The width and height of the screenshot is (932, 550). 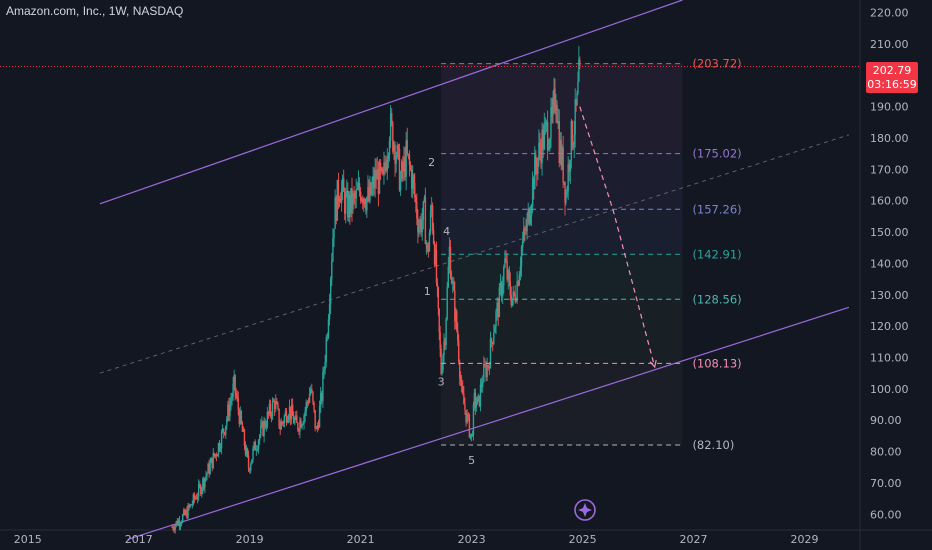 What do you see at coordinates (585, 510) in the screenshot?
I see `replay-icon` at bounding box center [585, 510].